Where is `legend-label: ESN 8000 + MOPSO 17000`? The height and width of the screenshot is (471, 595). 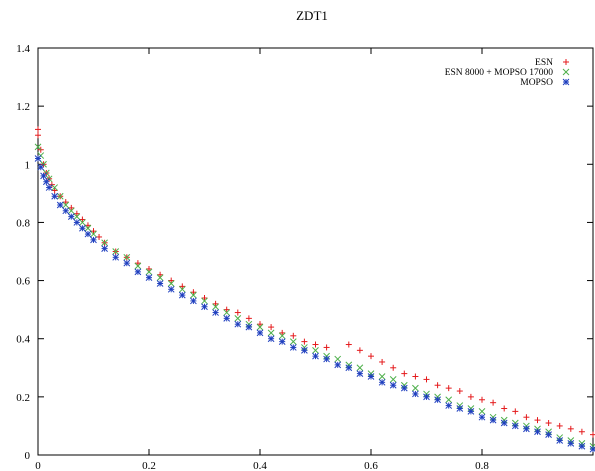 legend-label: ESN 8000 + MOPSO 17000 is located at coordinates (499, 73).